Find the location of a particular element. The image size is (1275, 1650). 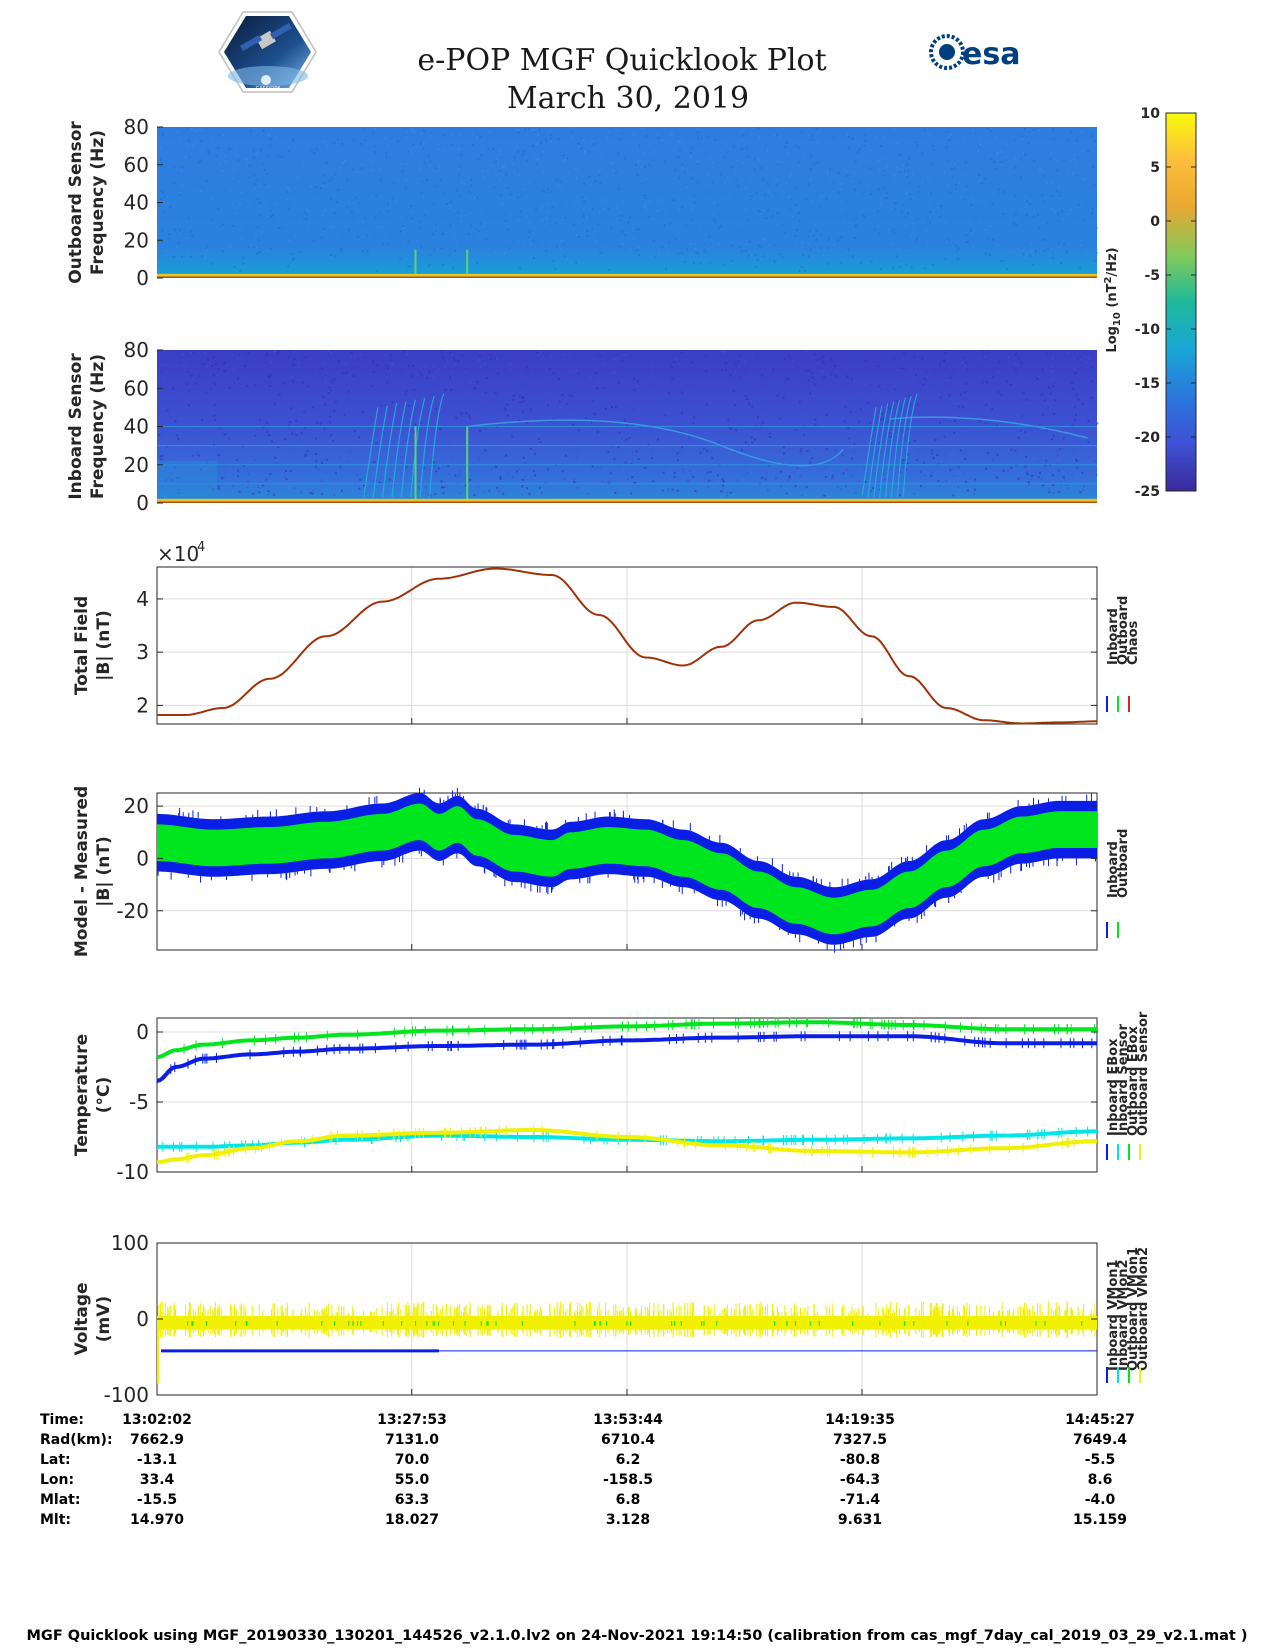

burst-trace is located at coordinates (399, 449).